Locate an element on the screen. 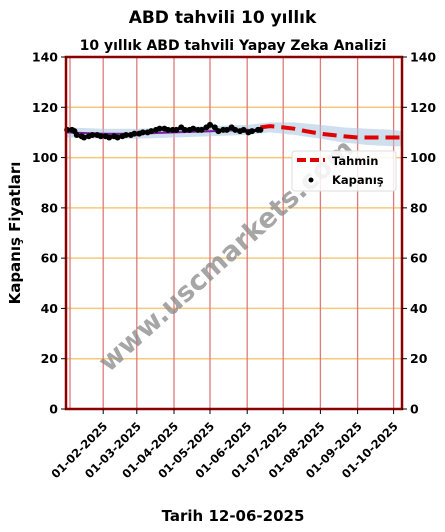 This screenshot has height=532, width=445. y-tick-label-right: 140 is located at coordinates (423, 57).